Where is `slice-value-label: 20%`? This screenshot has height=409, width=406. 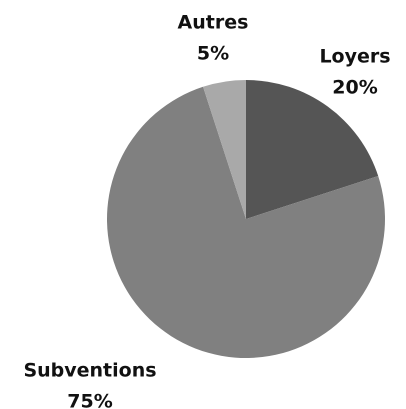
slice-value-label: 20% is located at coordinates (354, 88).